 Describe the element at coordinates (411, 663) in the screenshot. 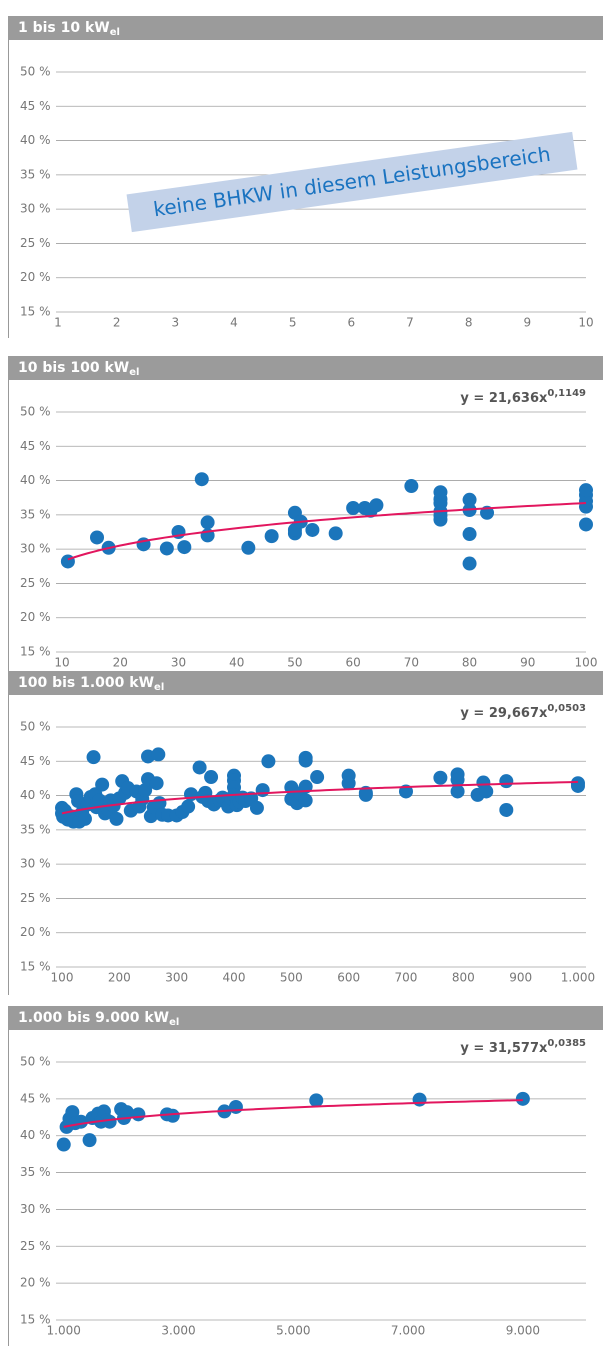

I see `x-tick-label: 70` at that location.